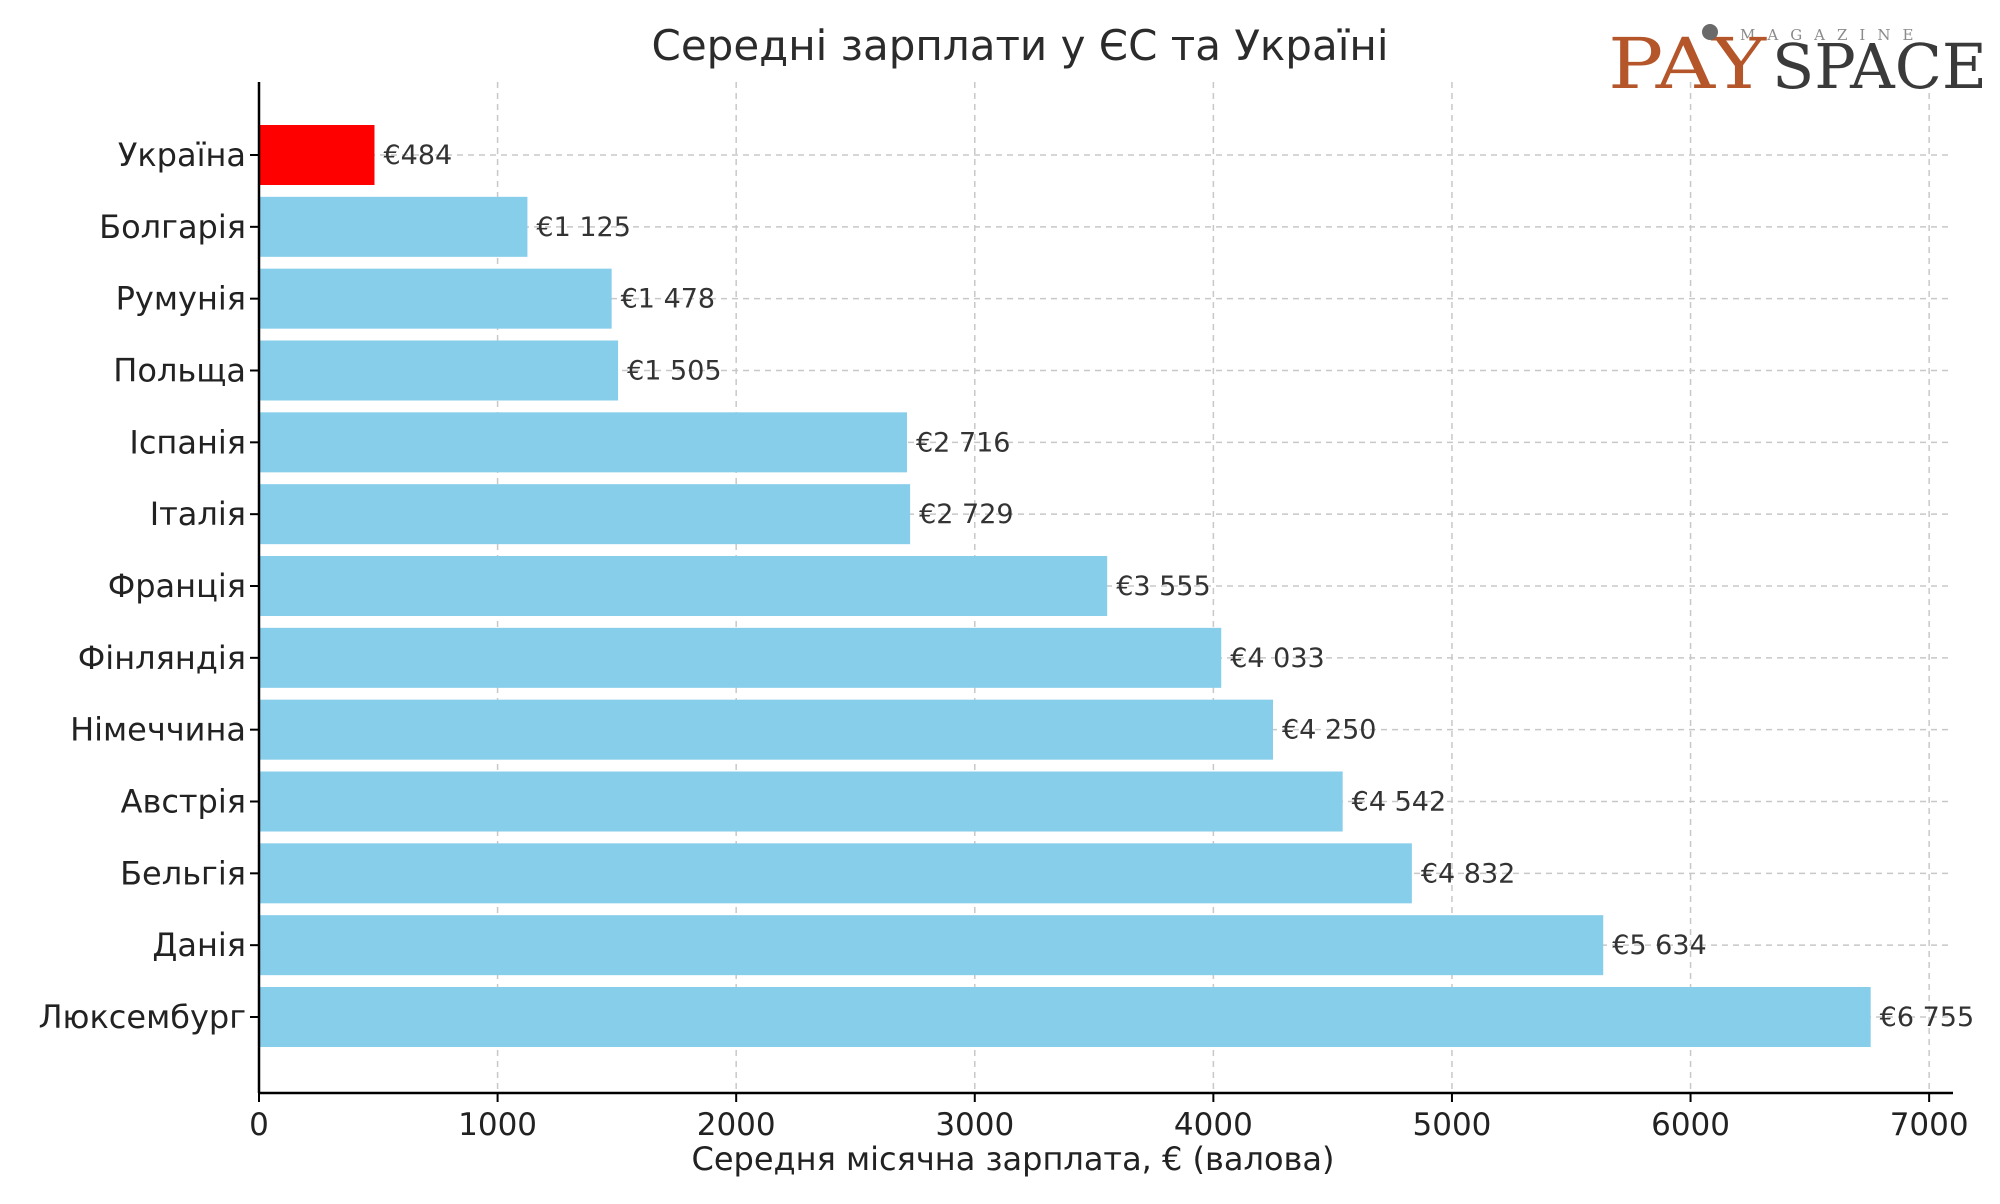 Image resolution: width=2000 pixels, height=1204 pixels. Describe the element at coordinates (1929, 1125) in the screenshot. I see `x-tick-label: 7000` at that location.